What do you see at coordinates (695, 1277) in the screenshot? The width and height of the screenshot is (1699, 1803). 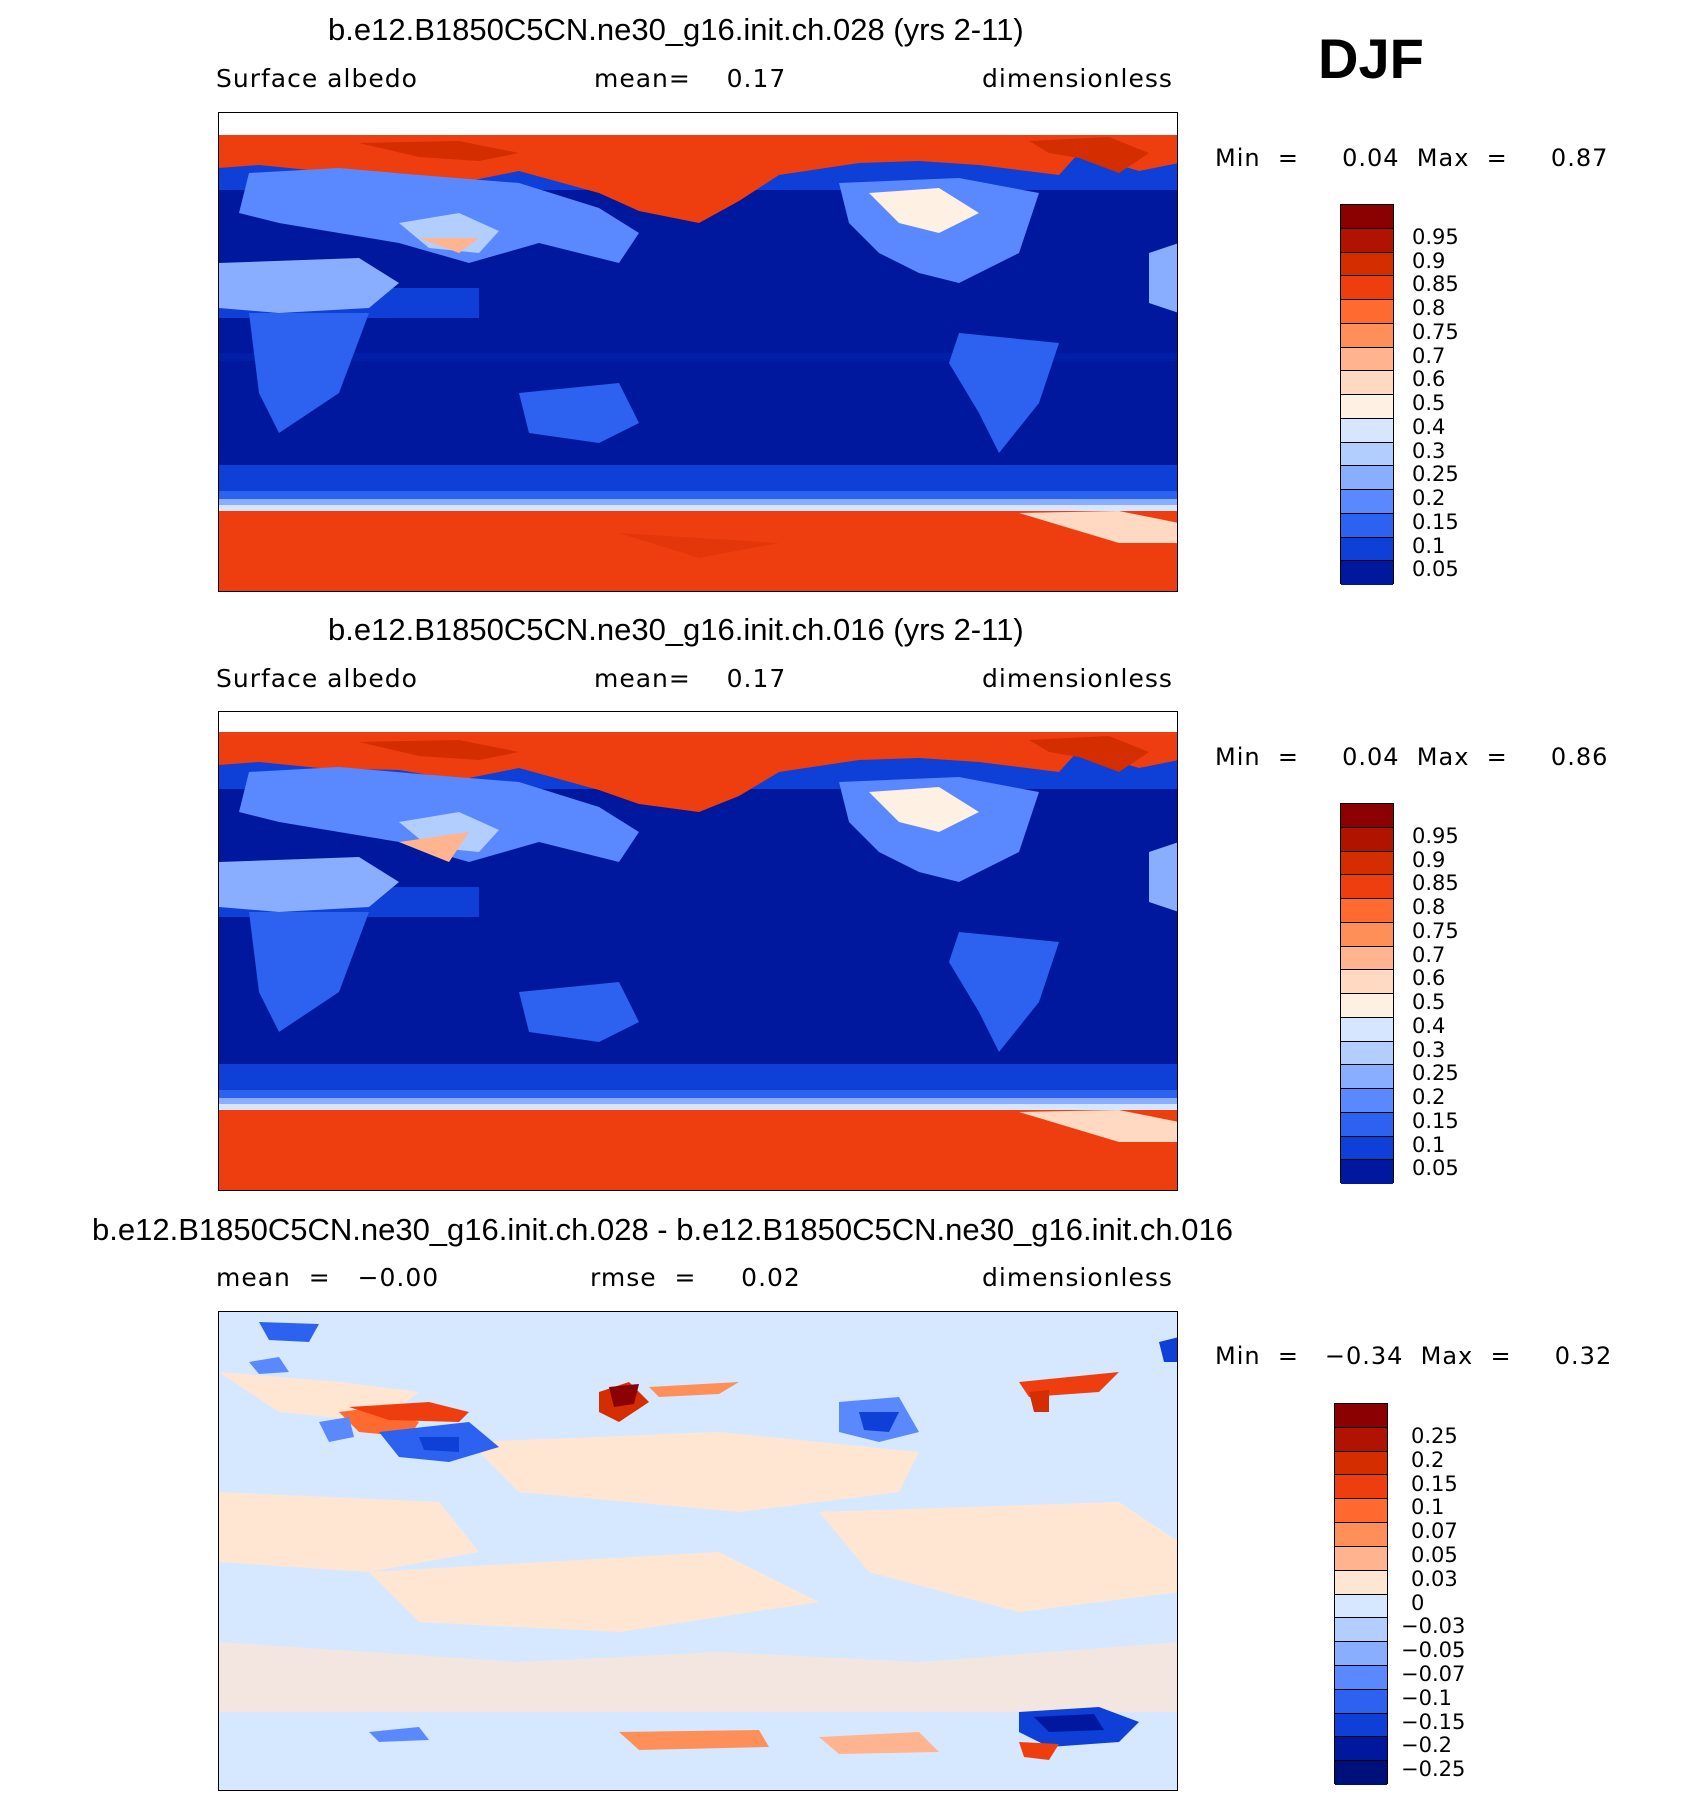 I see `panel-3-rmse: rmse = 0.02` at bounding box center [695, 1277].